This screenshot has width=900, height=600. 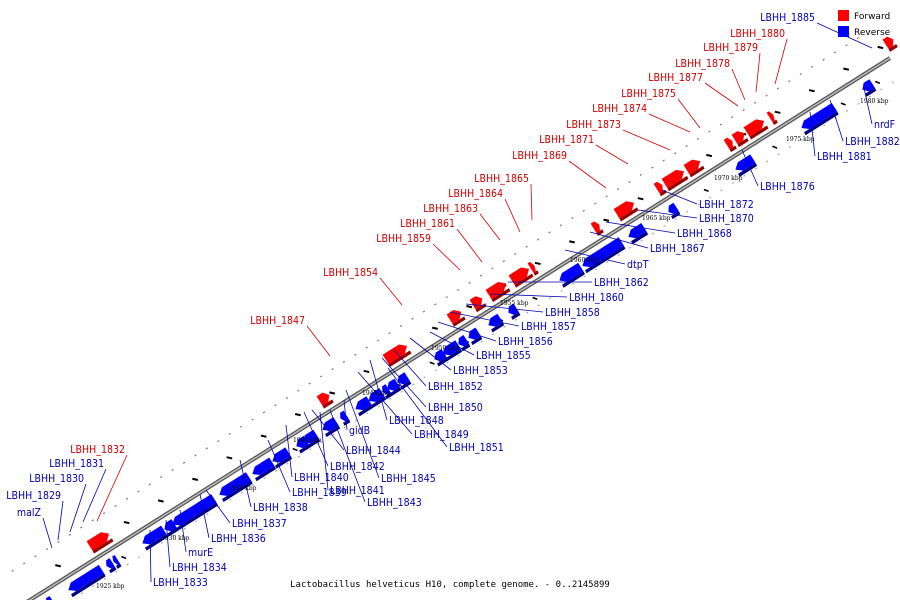 I want to click on forward-gene-label: LBHH_1859, so click(x=403, y=239).